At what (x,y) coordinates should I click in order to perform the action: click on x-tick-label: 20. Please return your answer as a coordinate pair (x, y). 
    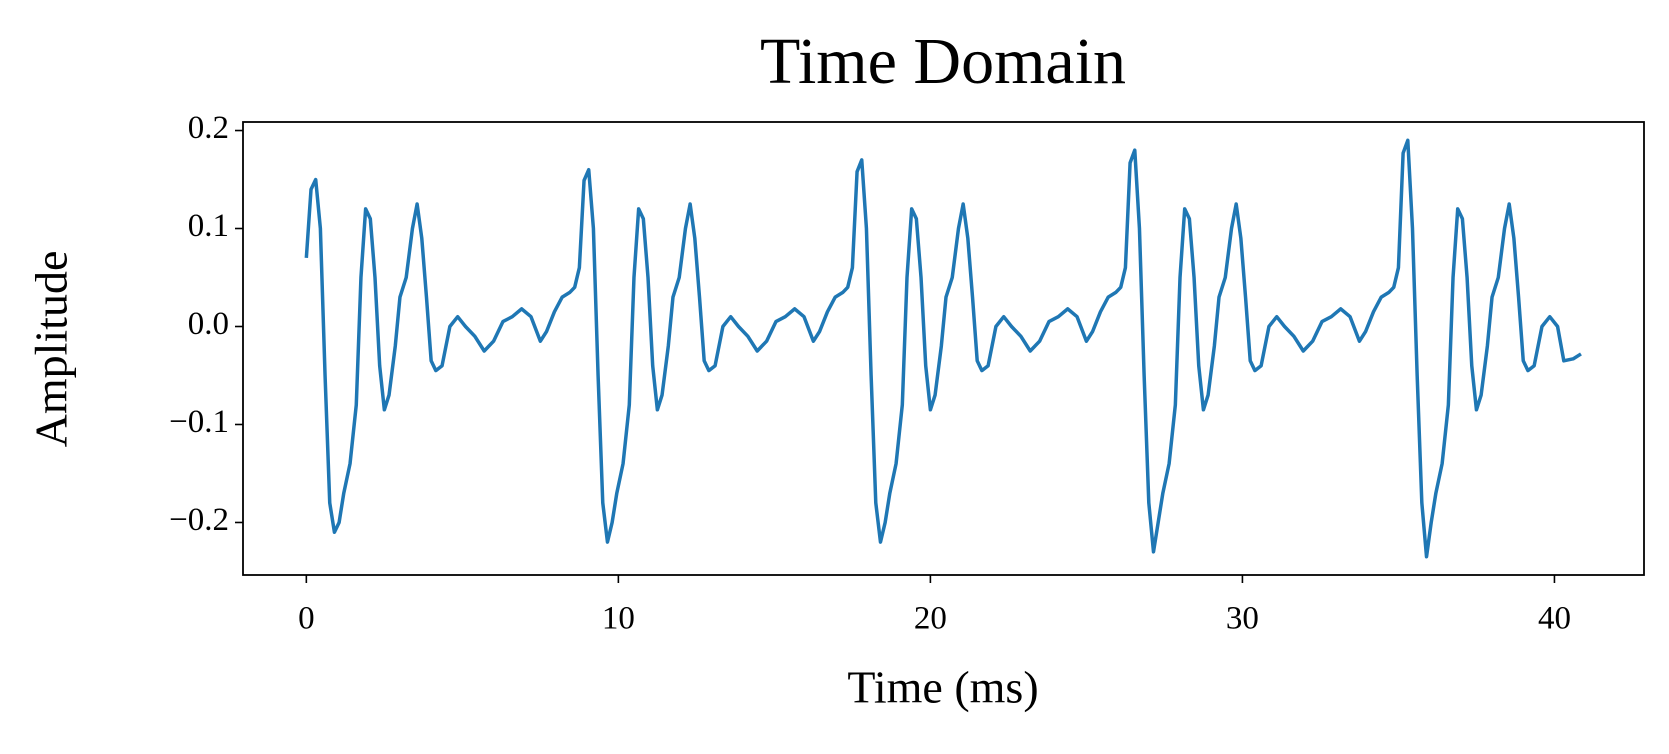
    Looking at the image, I should click on (930, 619).